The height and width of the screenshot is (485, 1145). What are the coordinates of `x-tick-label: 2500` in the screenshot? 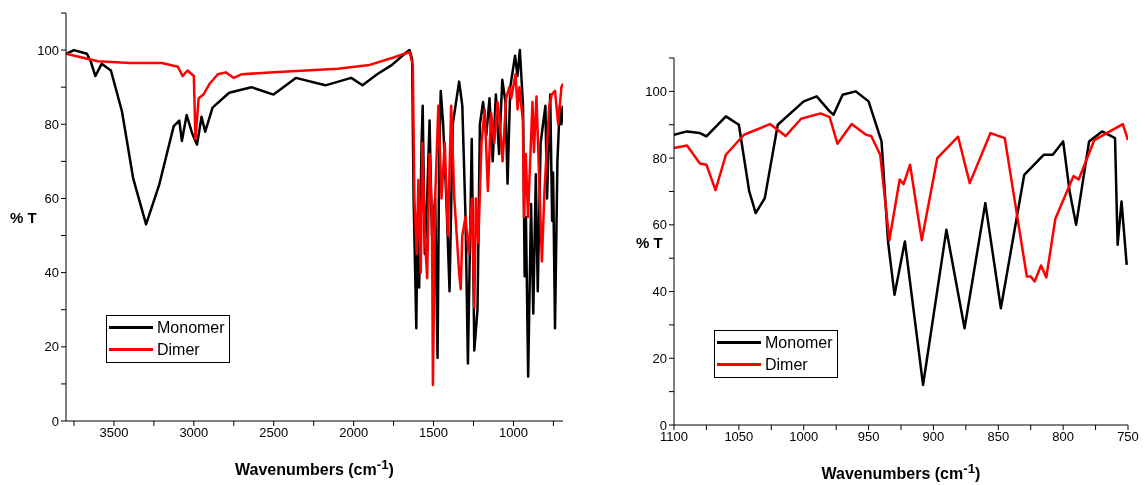 It's located at (274, 433).